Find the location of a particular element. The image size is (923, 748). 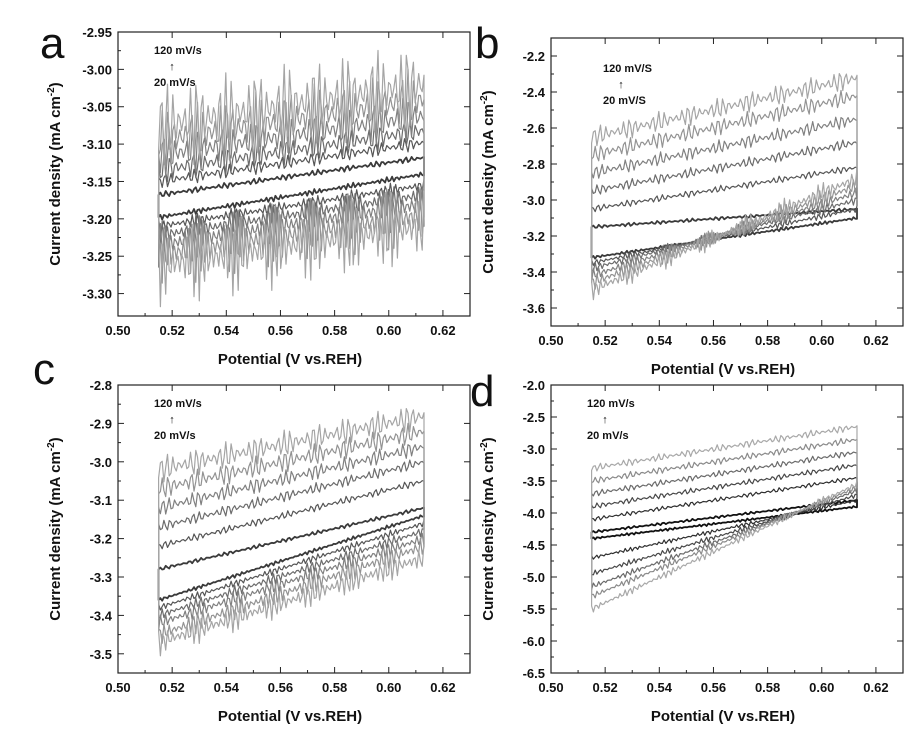

y-tick-label: -3.6 is located at coordinates (534, 308).